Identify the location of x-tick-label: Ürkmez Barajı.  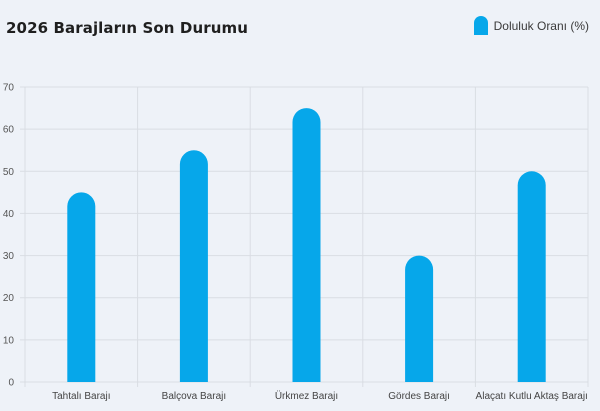
(306, 396).